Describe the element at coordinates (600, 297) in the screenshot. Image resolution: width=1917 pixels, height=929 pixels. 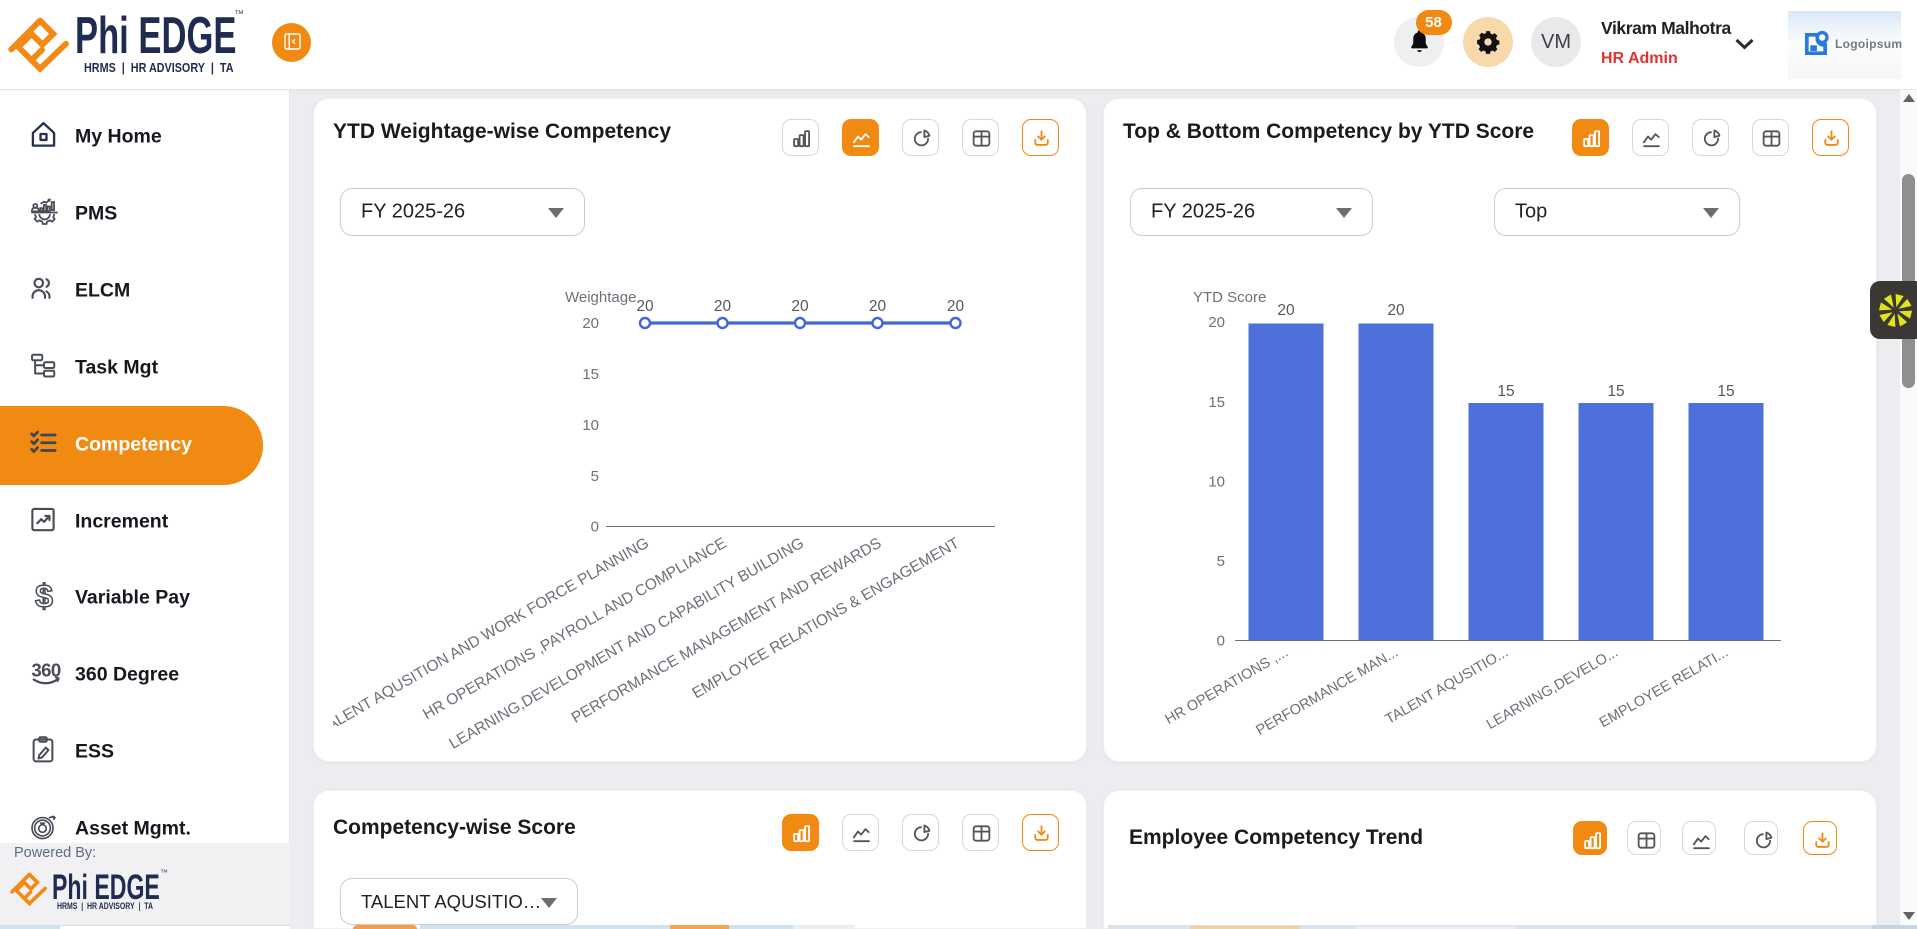
I see `svg-text: Weightage` at that location.